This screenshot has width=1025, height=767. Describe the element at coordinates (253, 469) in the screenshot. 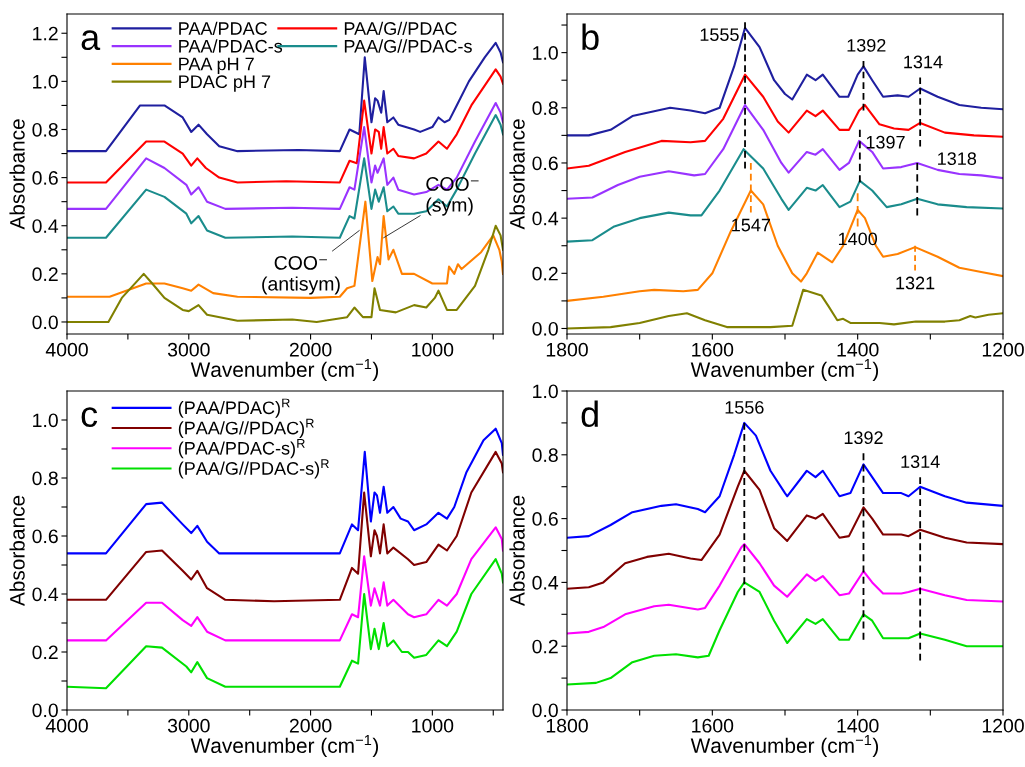

I see `legend-label: (PAA/G//PDAC-s)$^{R}$` at that location.